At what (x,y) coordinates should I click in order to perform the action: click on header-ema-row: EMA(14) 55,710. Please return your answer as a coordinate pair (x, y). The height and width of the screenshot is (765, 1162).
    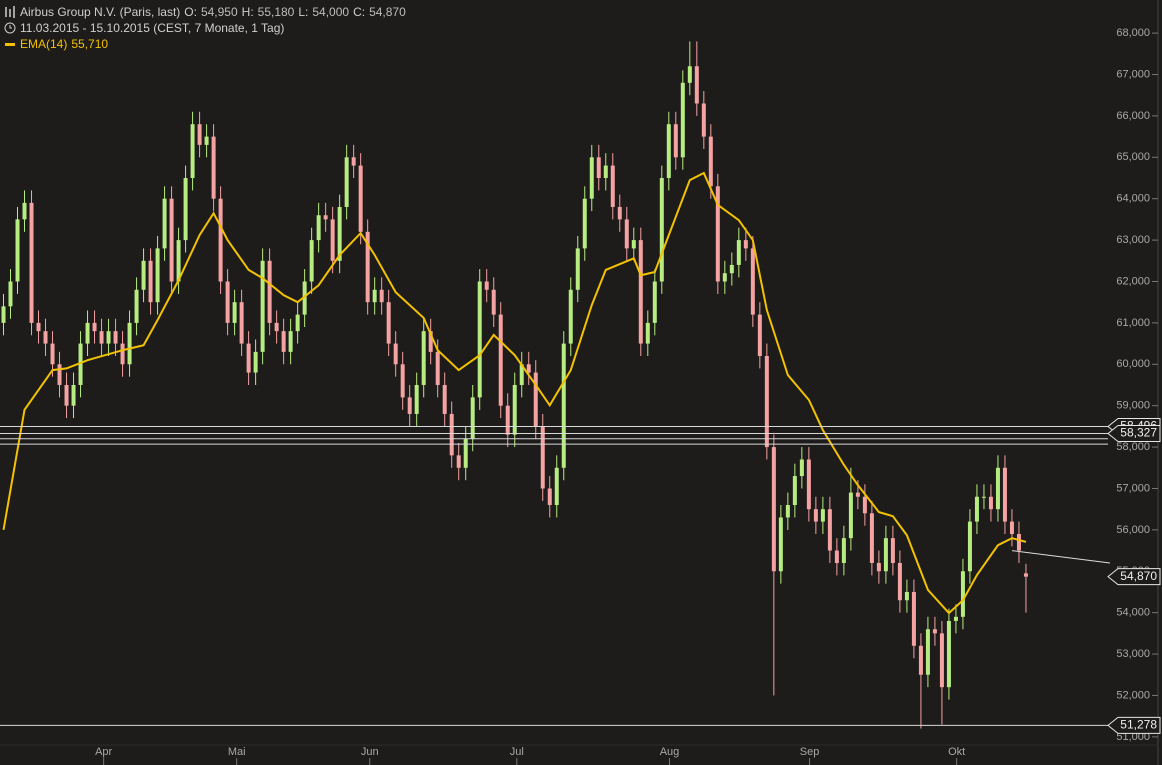
    Looking at the image, I should click on (58, 44).